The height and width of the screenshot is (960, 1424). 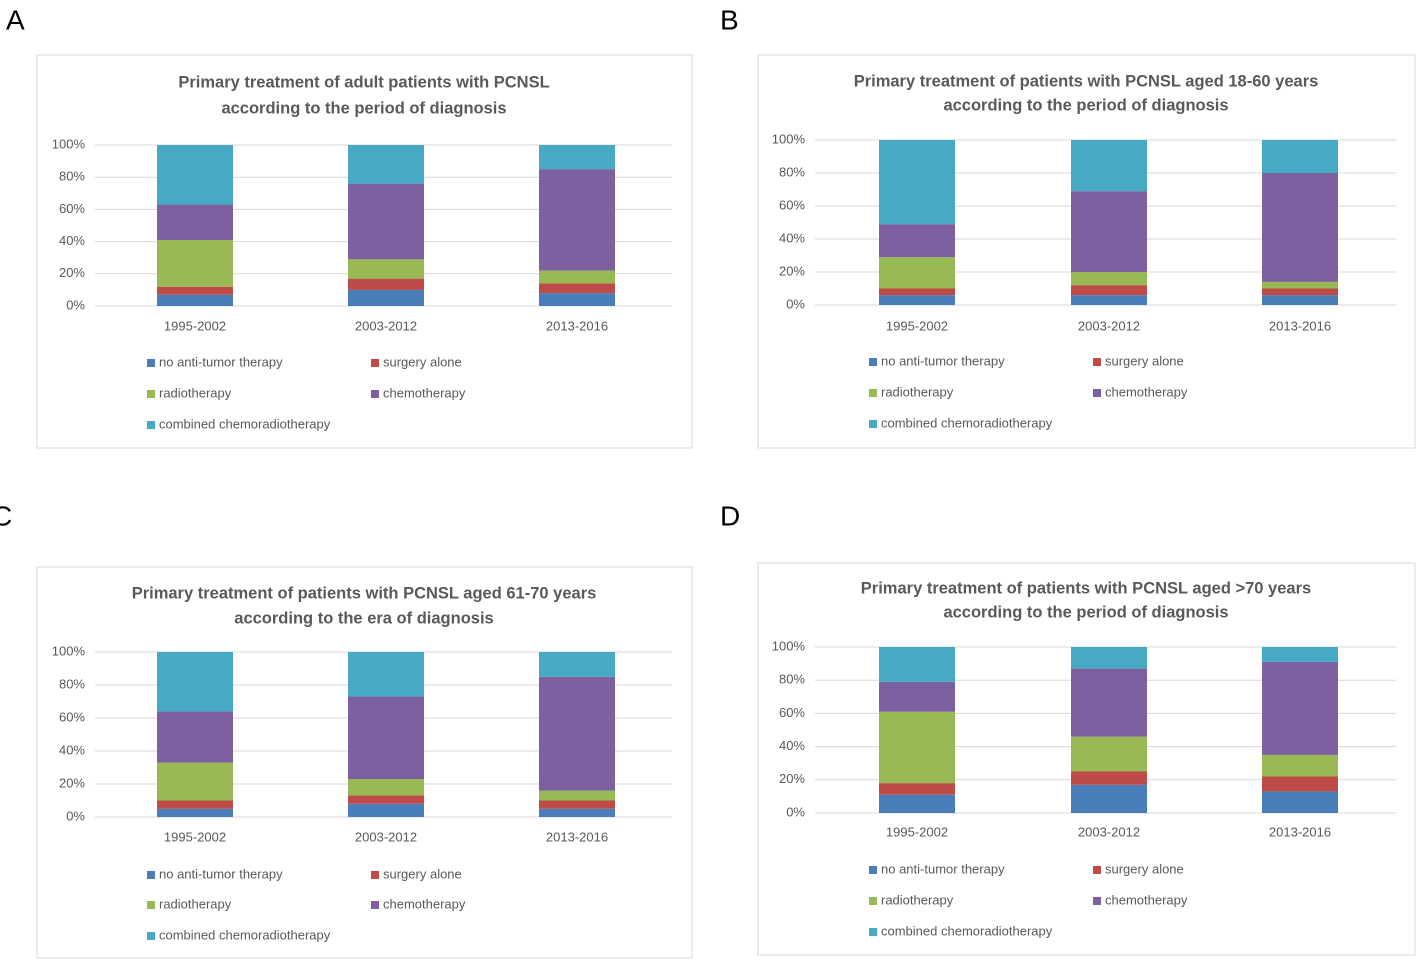 What do you see at coordinates (363, 618) in the screenshot?
I see `chart-title: according to the era of diagnosis` at bounding box center [363, 618].